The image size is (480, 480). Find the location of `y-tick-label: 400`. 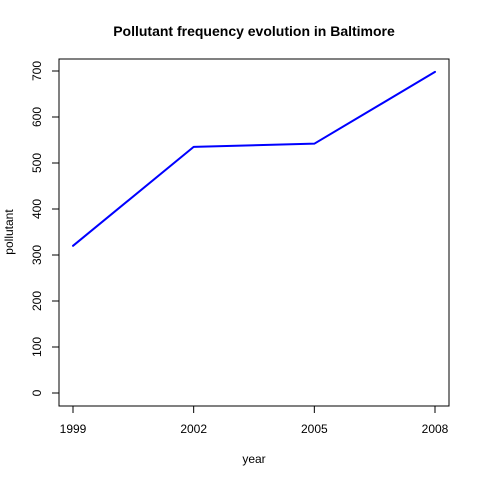

y-tick-label: 400 is located at coordinates (37, 209).